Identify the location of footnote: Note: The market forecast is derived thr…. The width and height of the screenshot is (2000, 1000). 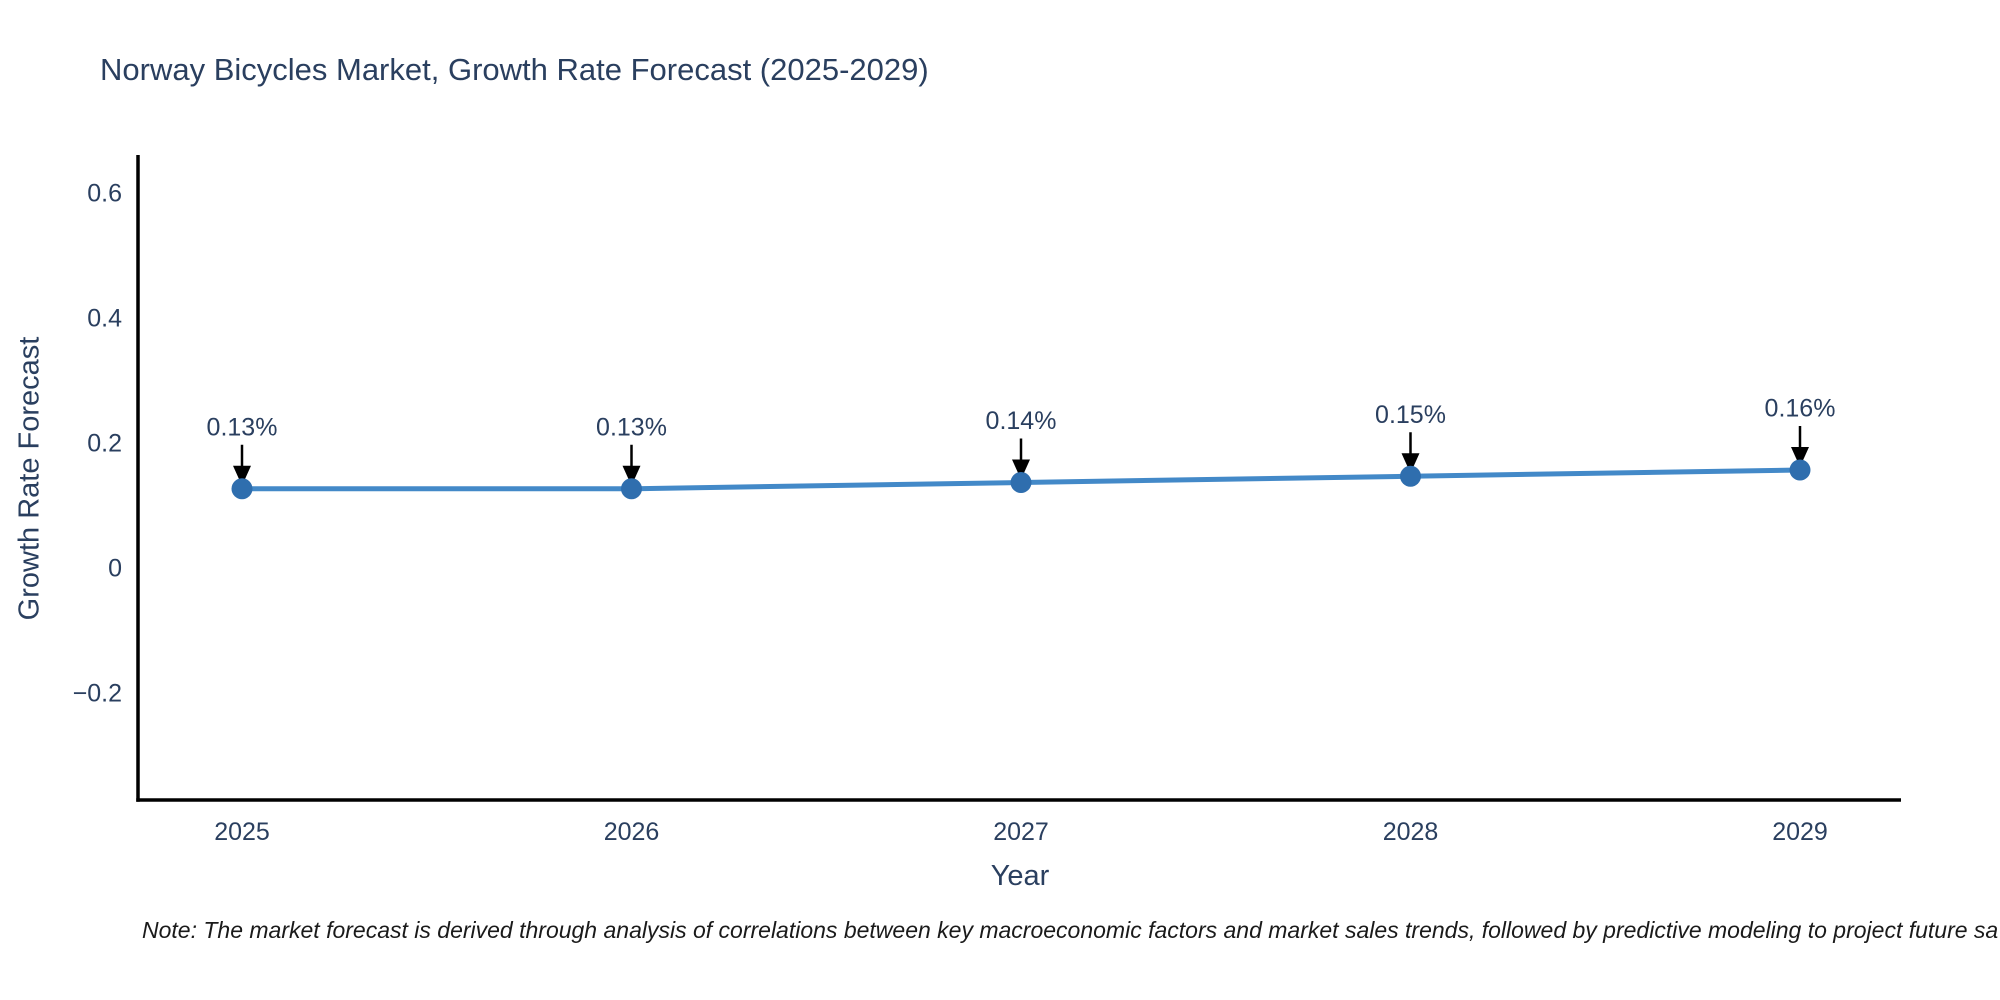
(1070, 930).